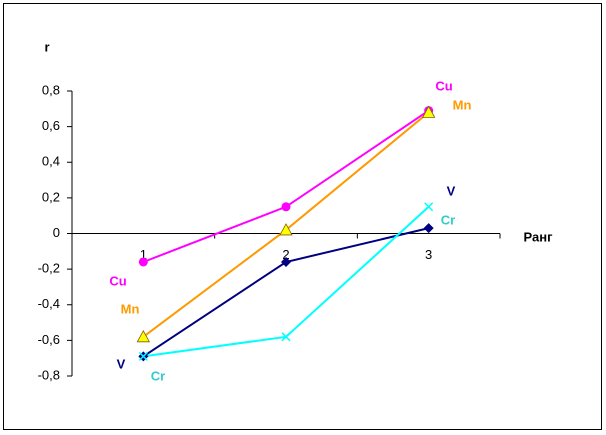 The width and height of the screenshot is (606, 435). What do you see at coordinates (49, 339) in the screenshot?
I see `y-tick-label: -0,6` at bounding box center [49, 339].